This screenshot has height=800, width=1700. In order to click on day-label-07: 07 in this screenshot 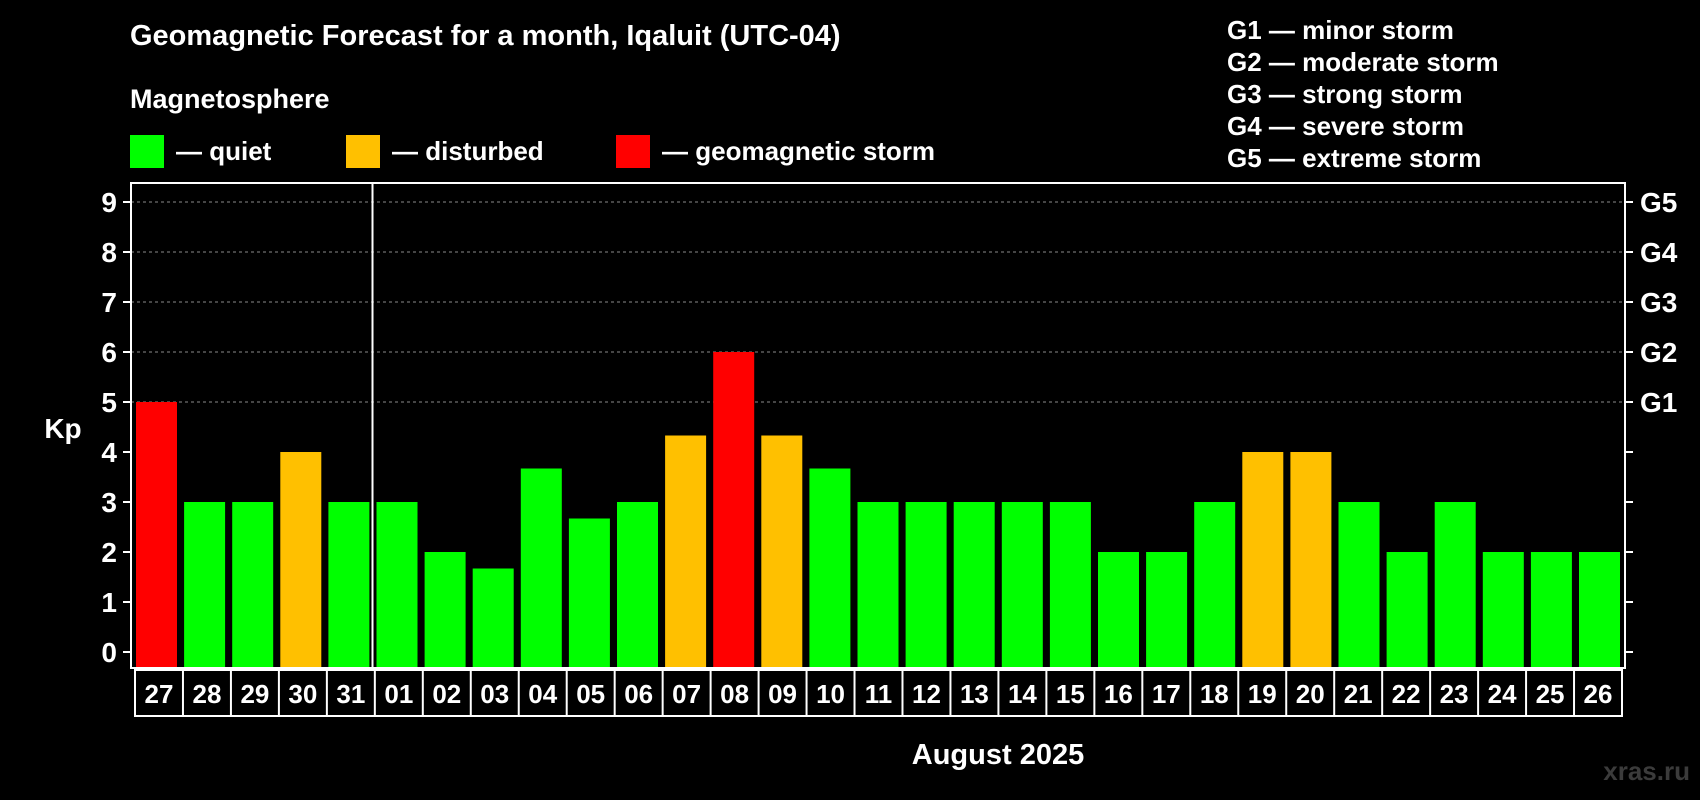, I will do `click(686, 694)`.